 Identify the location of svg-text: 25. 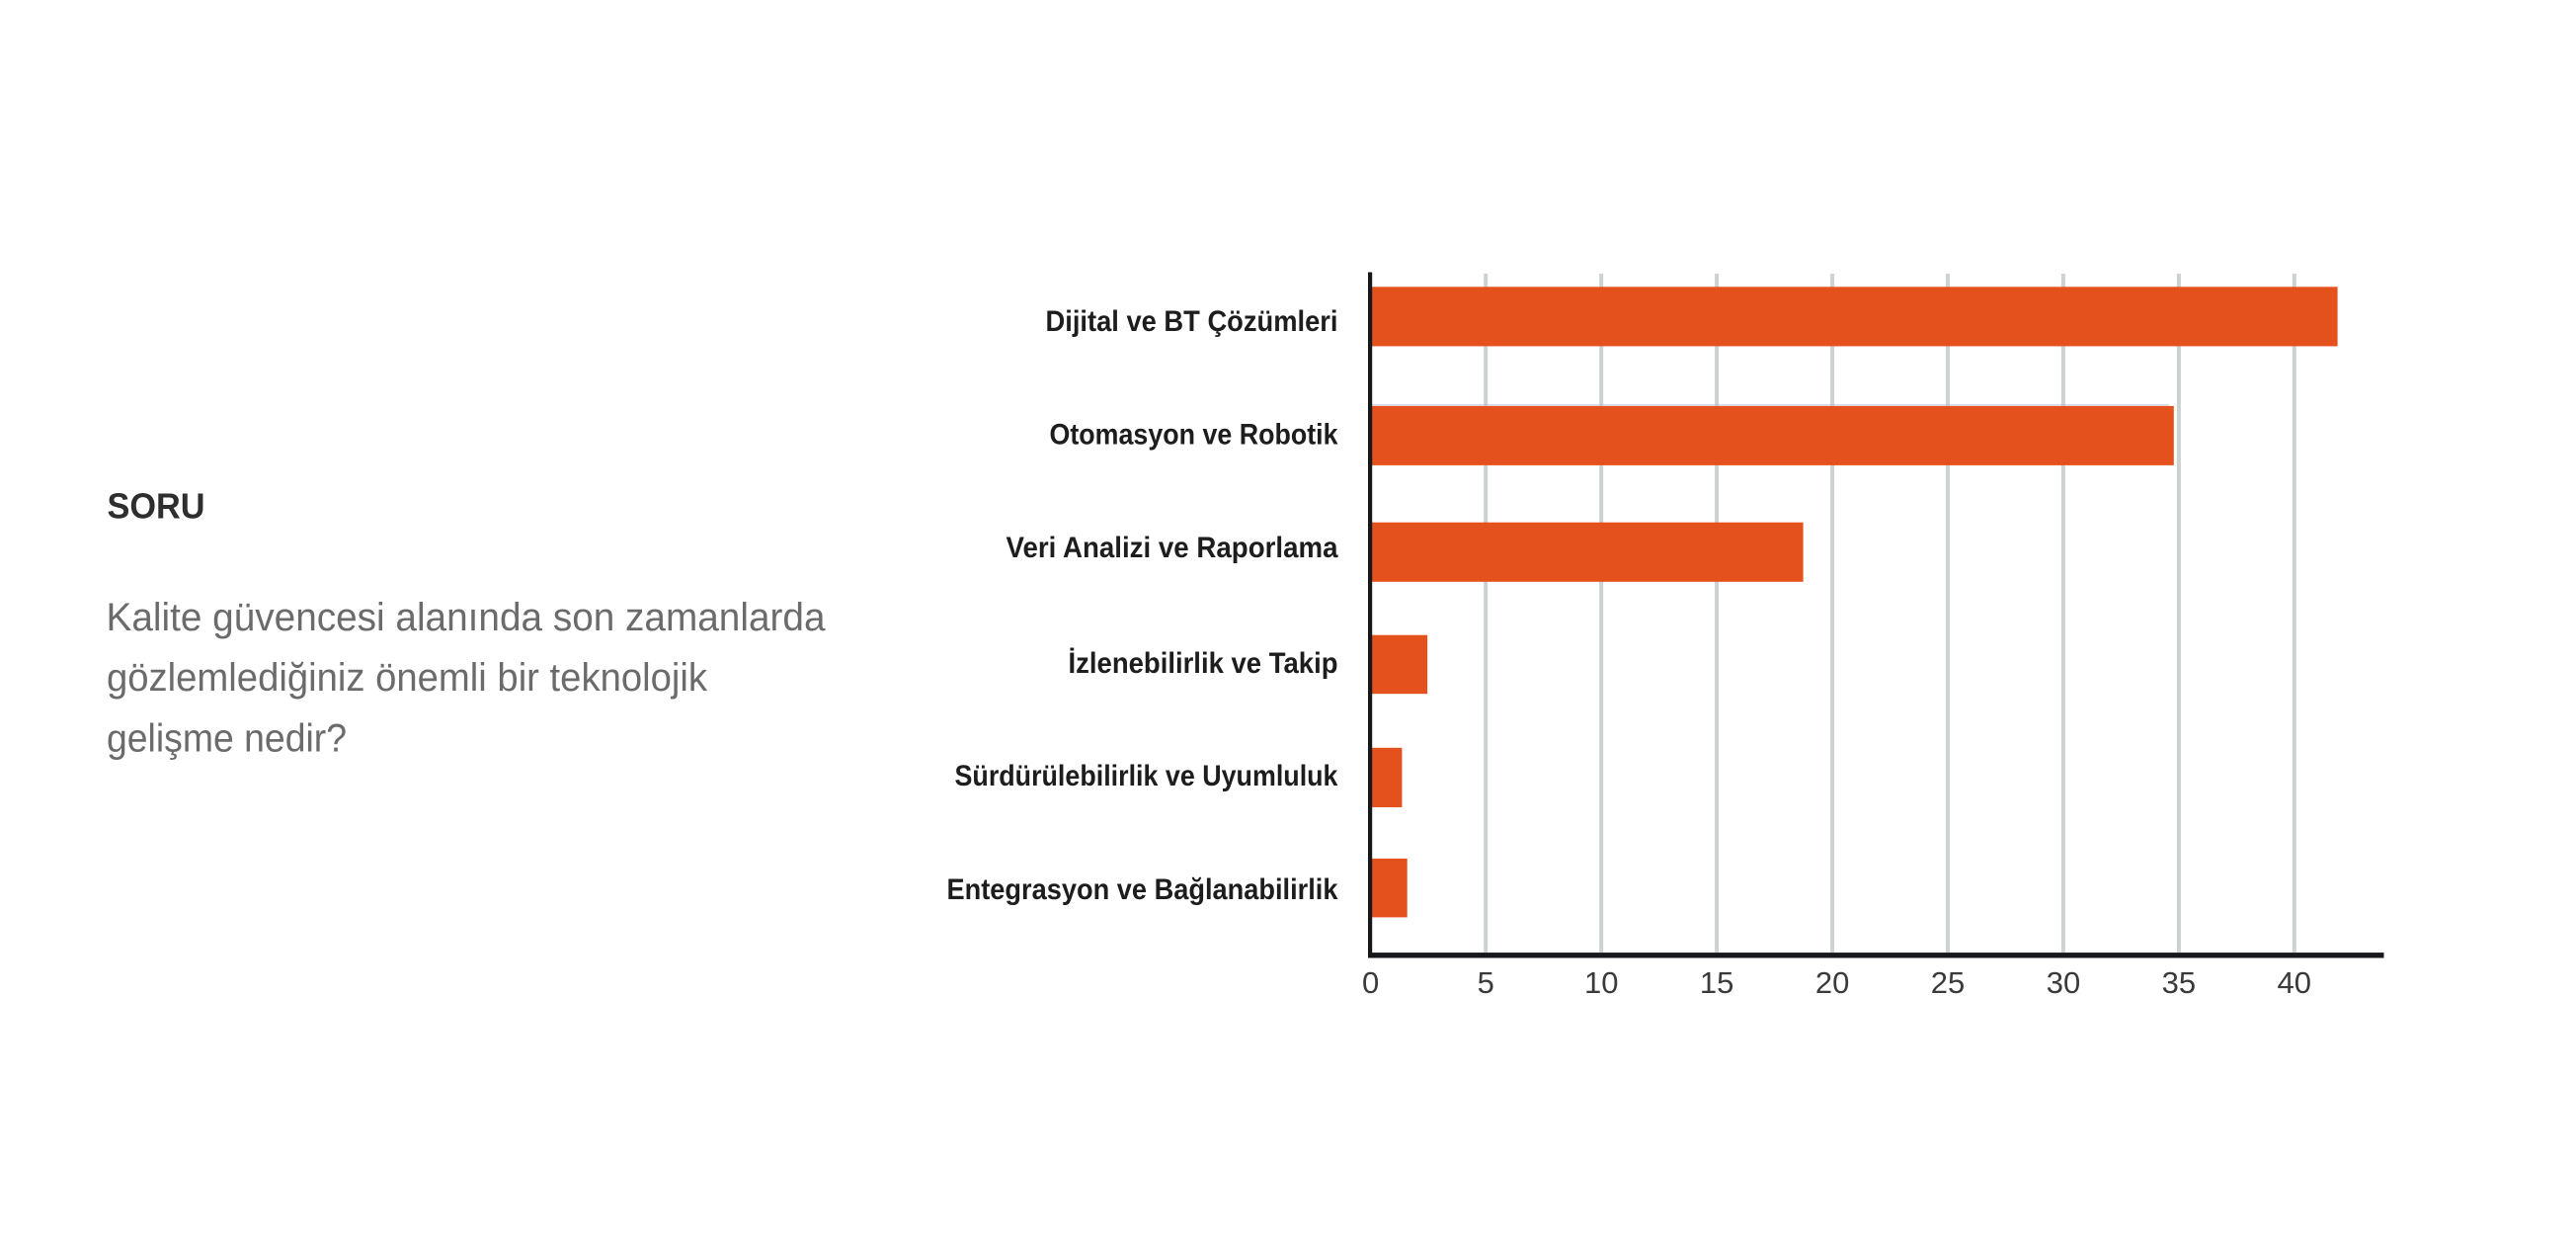
(1948, 982).